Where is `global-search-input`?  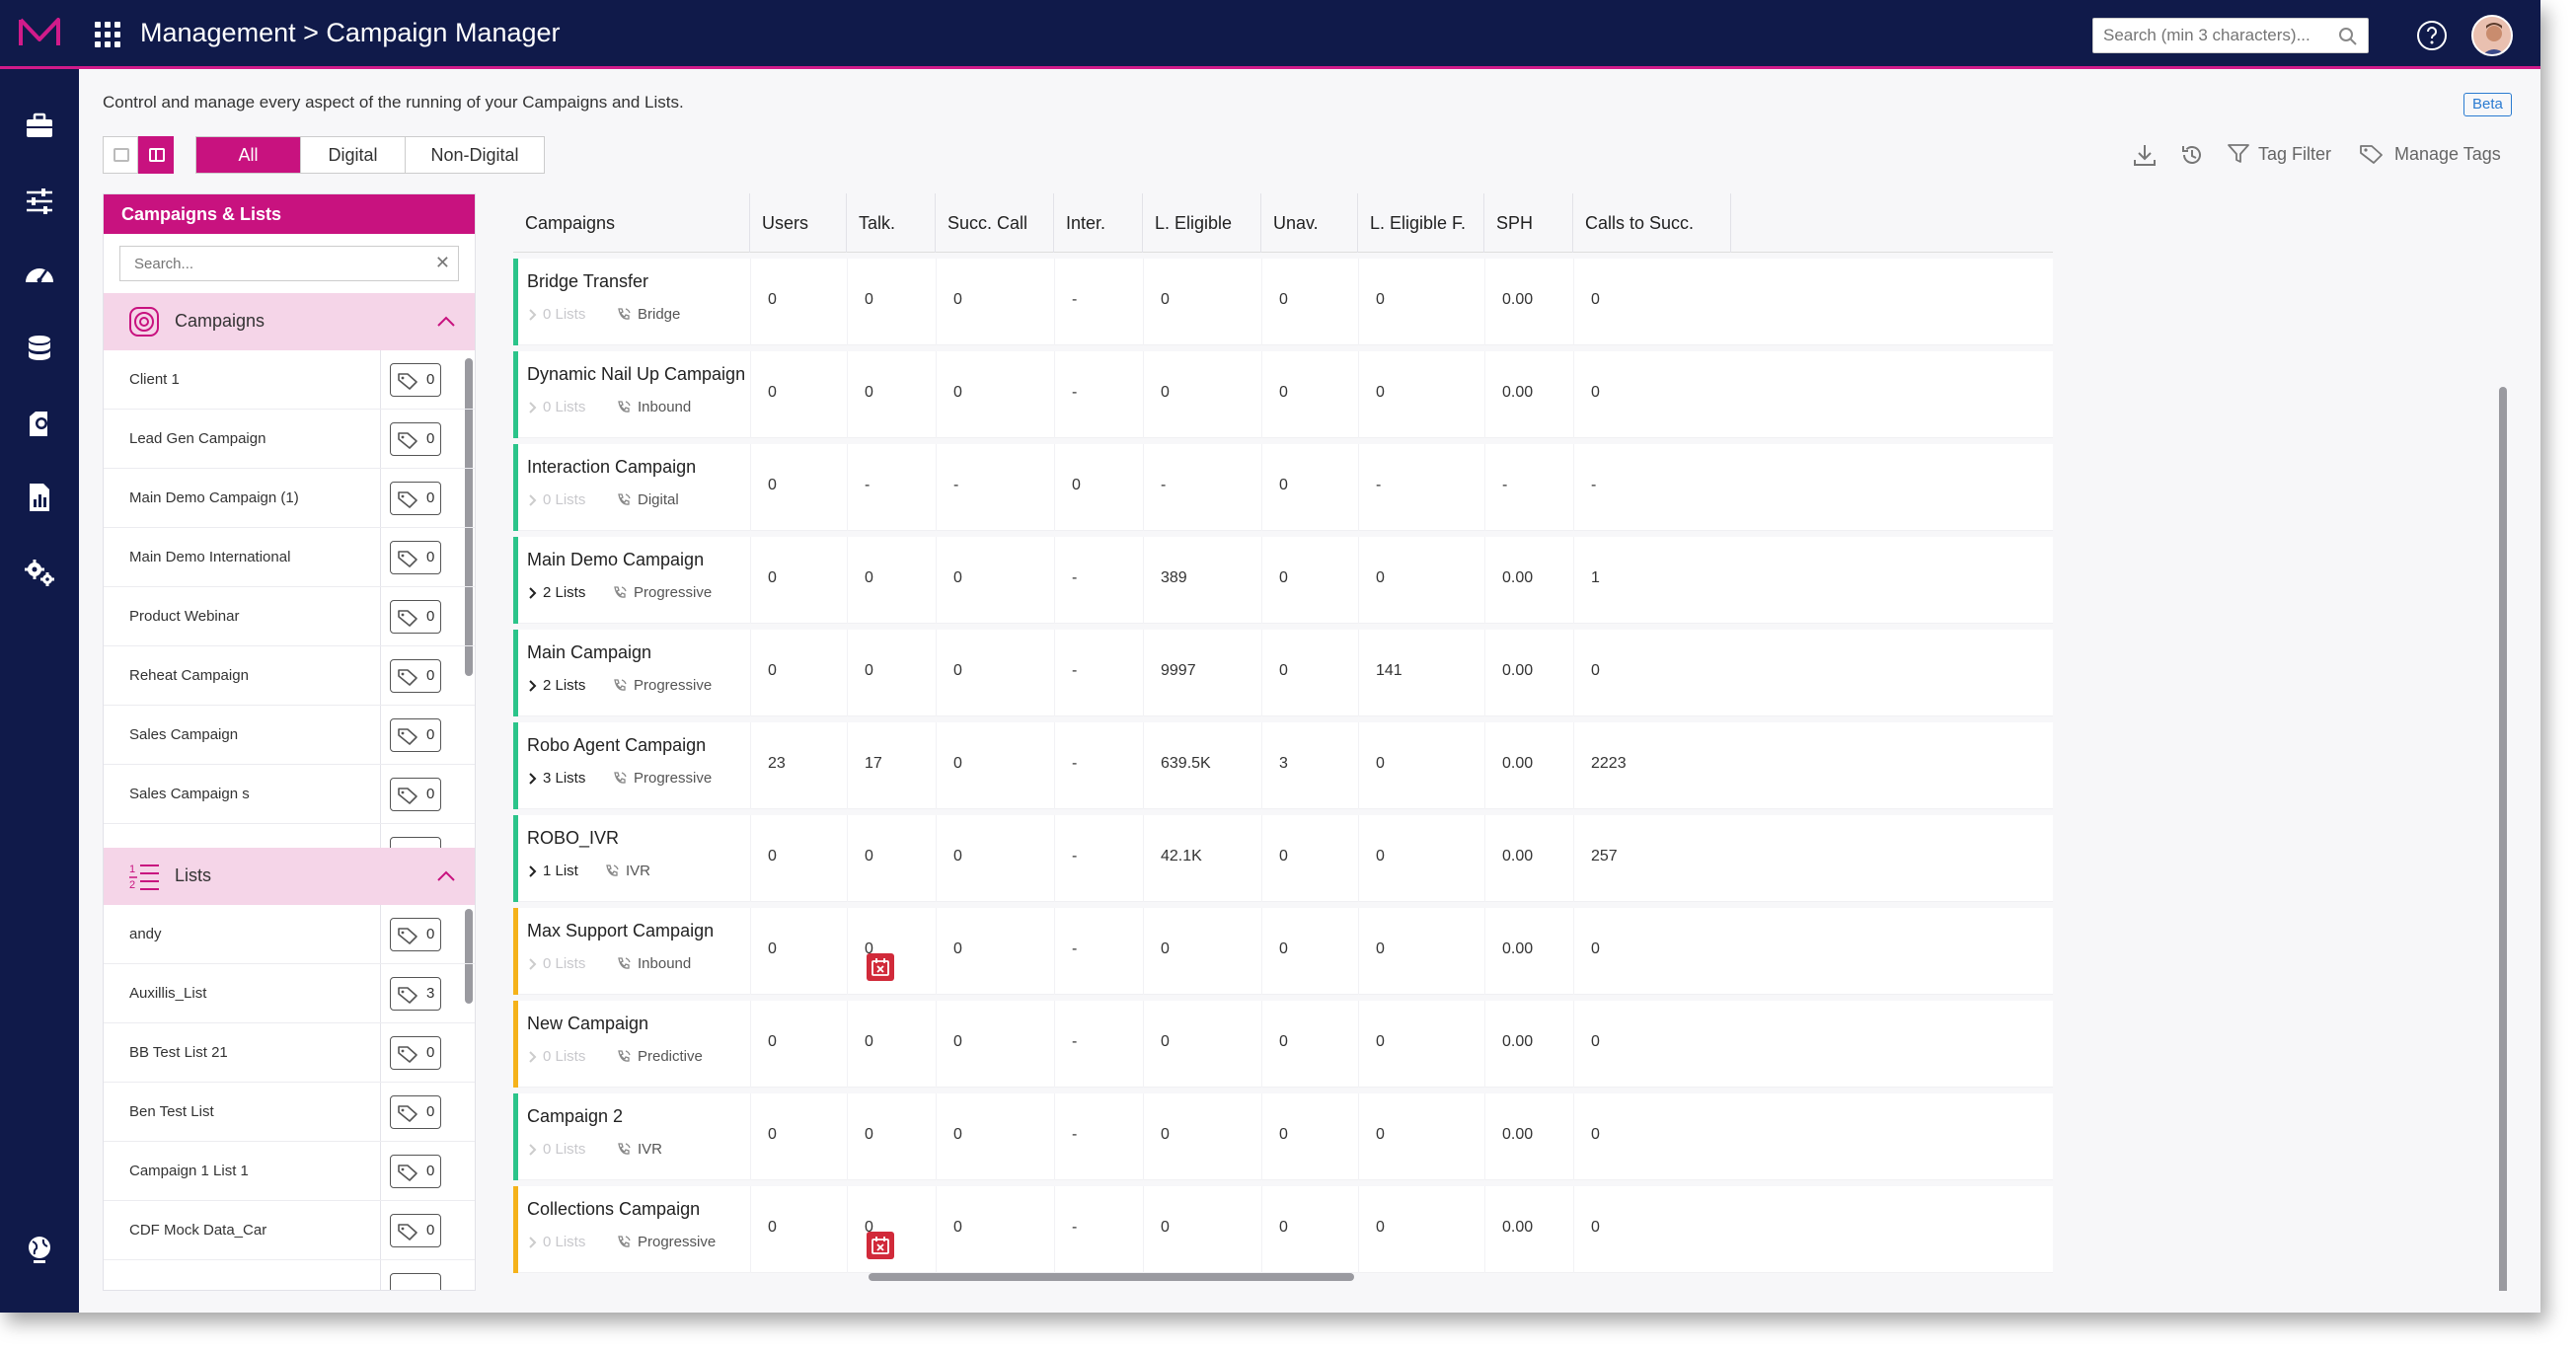 global-search-input is located at coordinates (2209, 35).